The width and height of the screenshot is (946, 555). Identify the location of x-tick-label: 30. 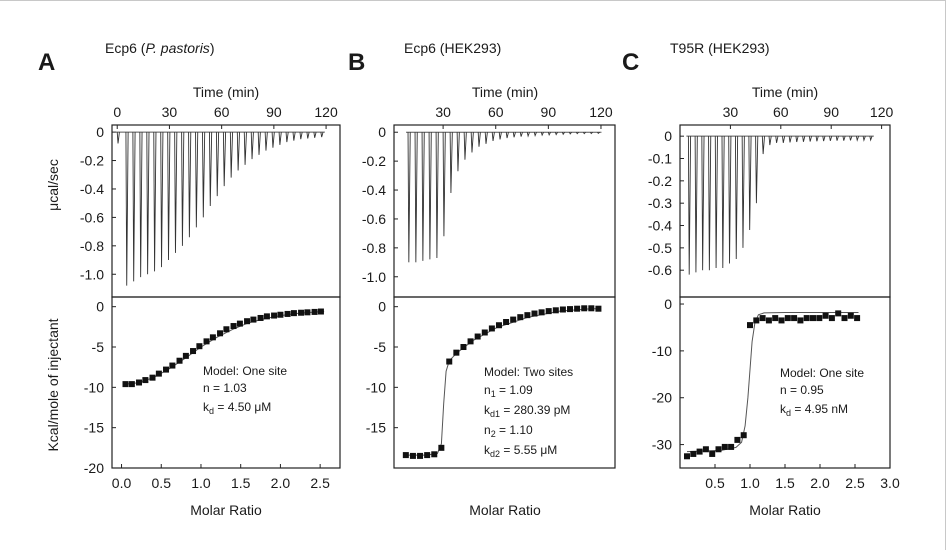
(731, 112).